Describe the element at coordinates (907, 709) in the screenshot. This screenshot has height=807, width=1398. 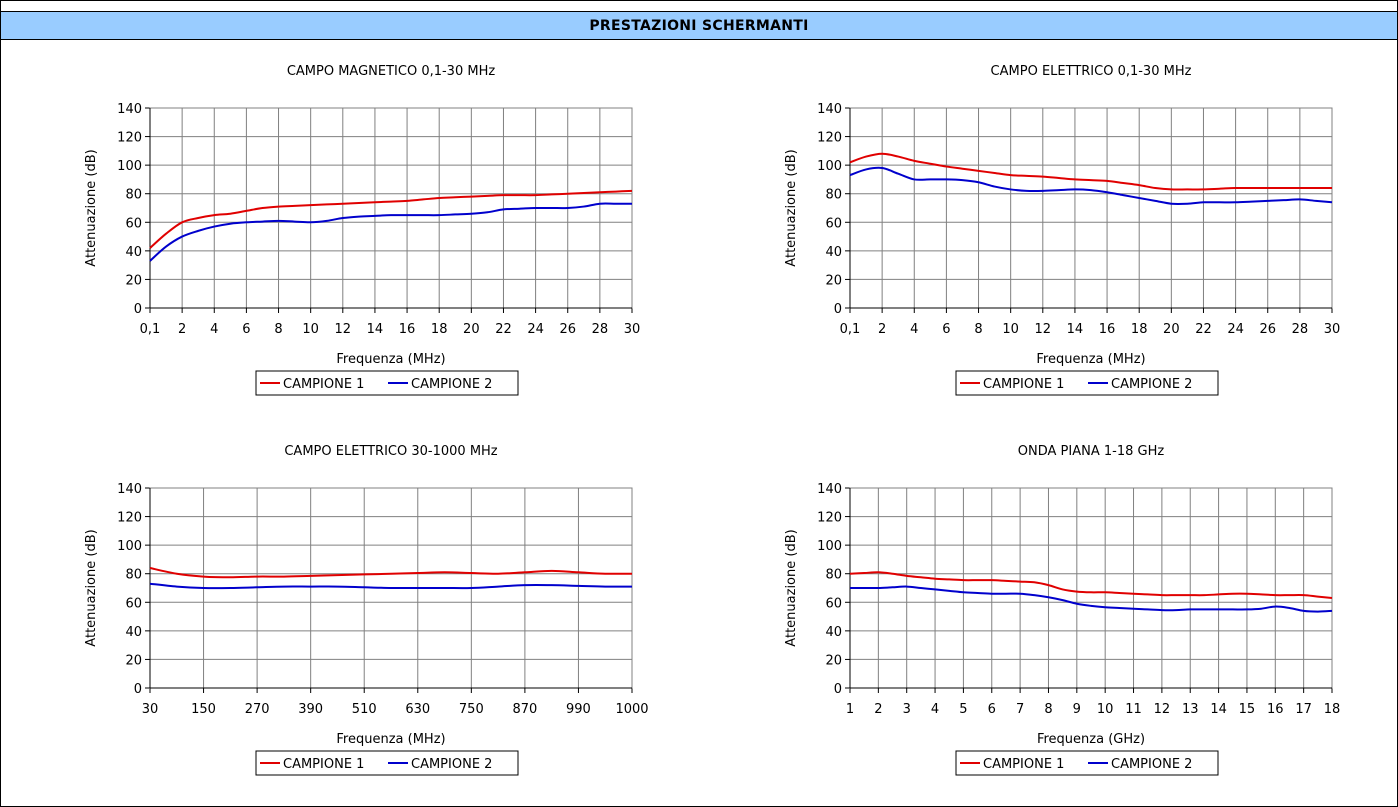
I see `x-tick-label: 3` at that location.